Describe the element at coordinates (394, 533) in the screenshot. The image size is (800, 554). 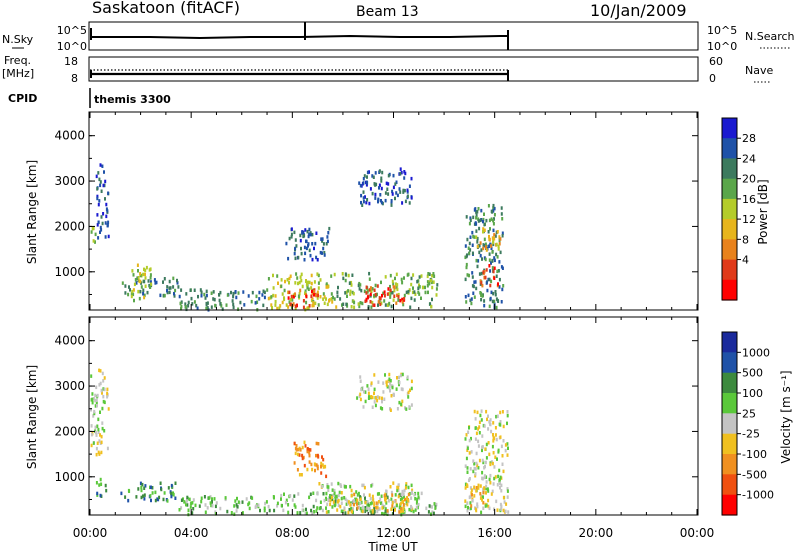
I see `x-tick-labels: 00:00 04:00 08:00 12:00 16:00 20:00 00:00` at that location.